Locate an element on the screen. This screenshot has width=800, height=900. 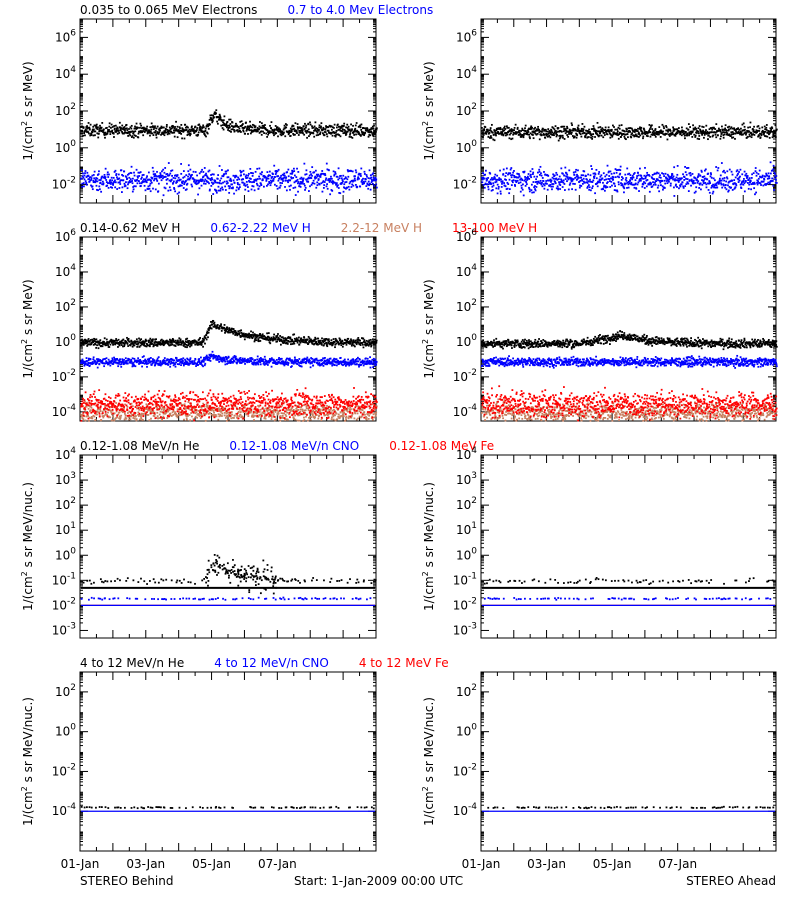
y-tick-label: 10⁰ is located at coordinates (65, 341).